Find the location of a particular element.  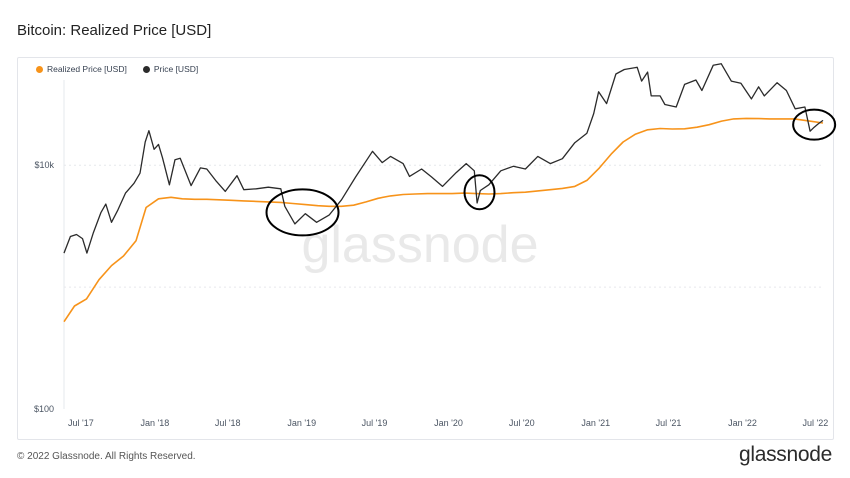

x-tick-label-9: Jan '22 is located at coordinates (742, 423).